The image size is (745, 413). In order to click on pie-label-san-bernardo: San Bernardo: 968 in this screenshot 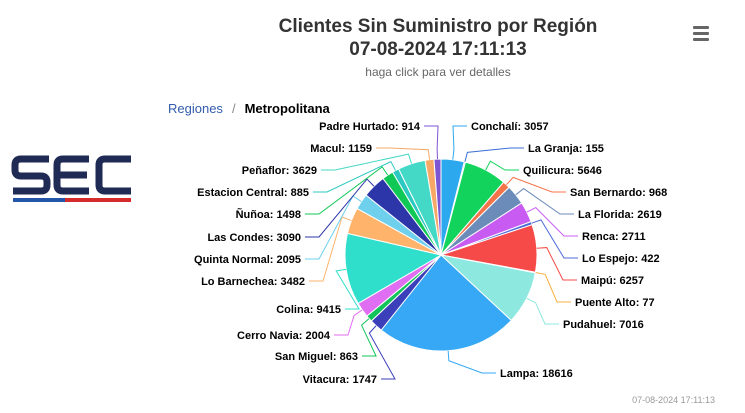, I will do `click(618, 193)`.